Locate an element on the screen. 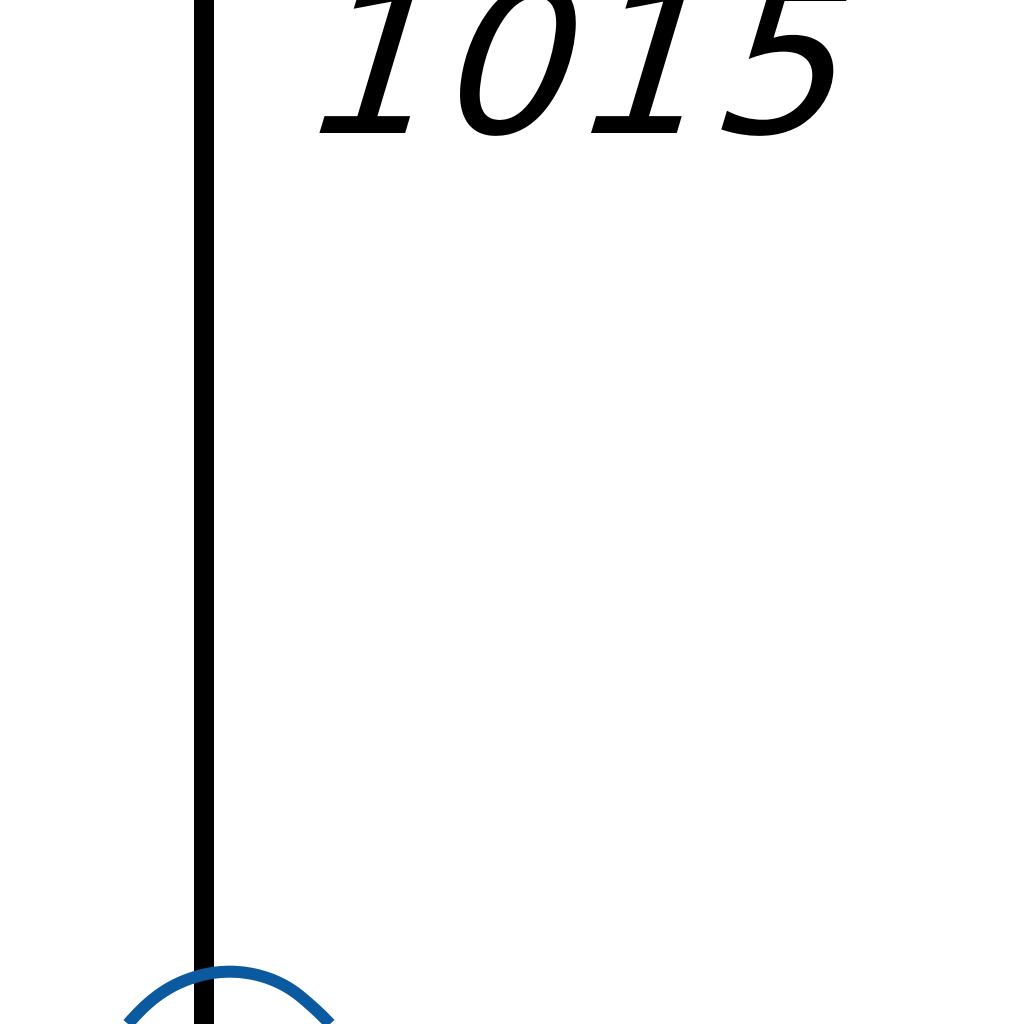 This screenshot has width=1024, height=1024. number-label: 1015 is located at coordinates (588, 91).